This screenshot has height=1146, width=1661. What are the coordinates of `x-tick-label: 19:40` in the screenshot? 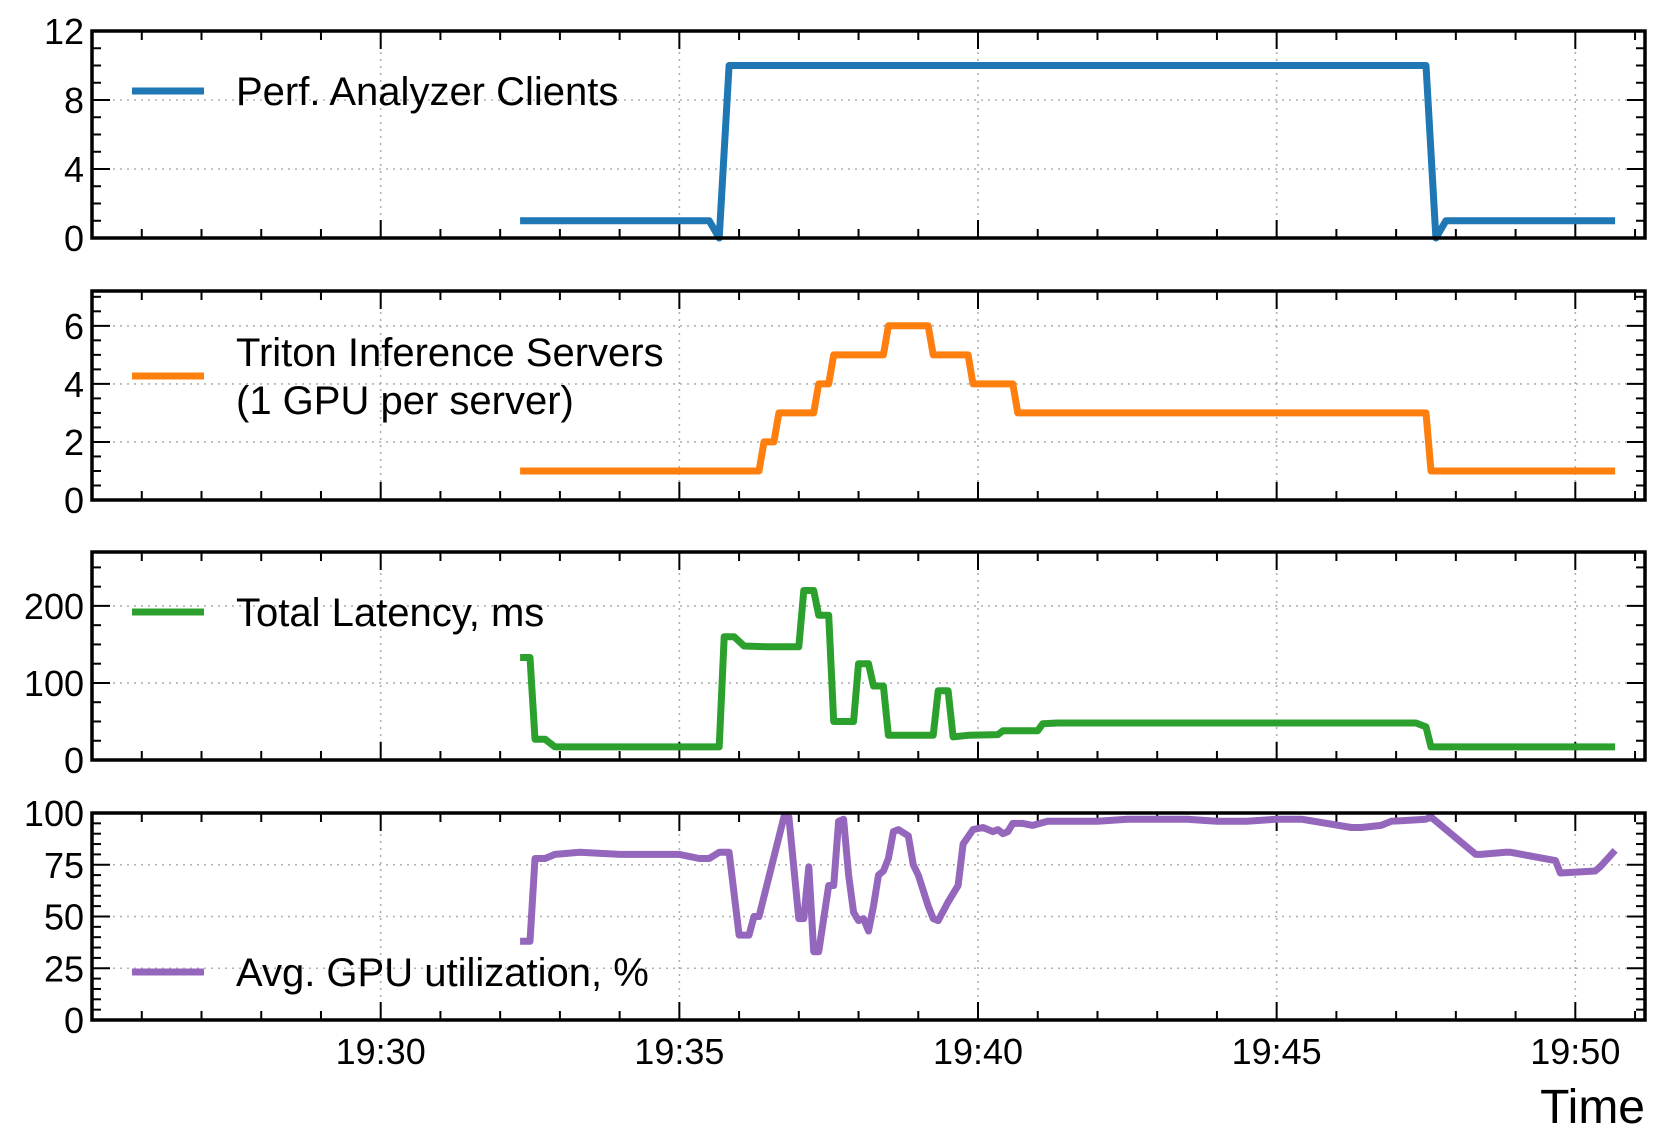 It's located at (978, 1051).